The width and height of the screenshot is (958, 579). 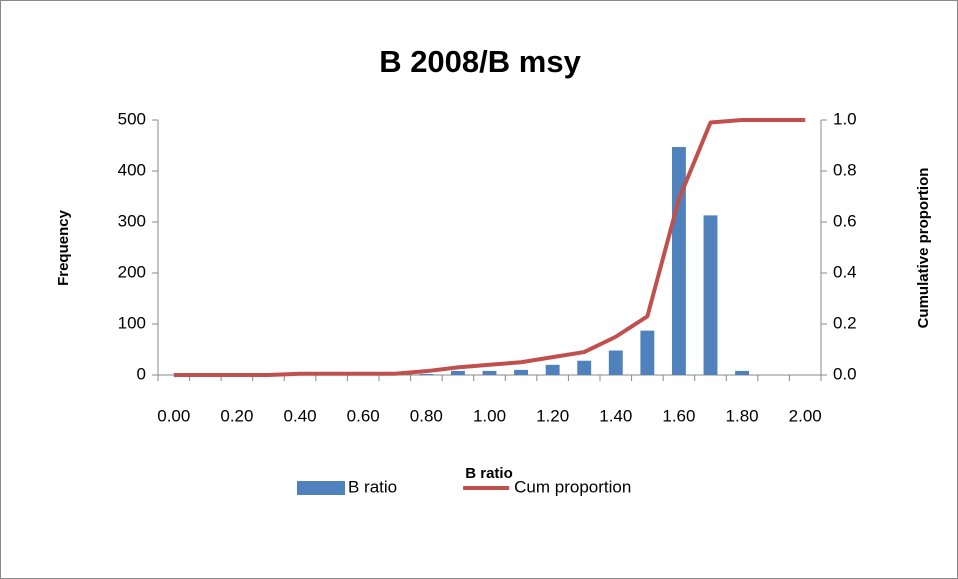 I want to click on y2-axis-title: Cumulative proportion, so click(x=923, y=248).